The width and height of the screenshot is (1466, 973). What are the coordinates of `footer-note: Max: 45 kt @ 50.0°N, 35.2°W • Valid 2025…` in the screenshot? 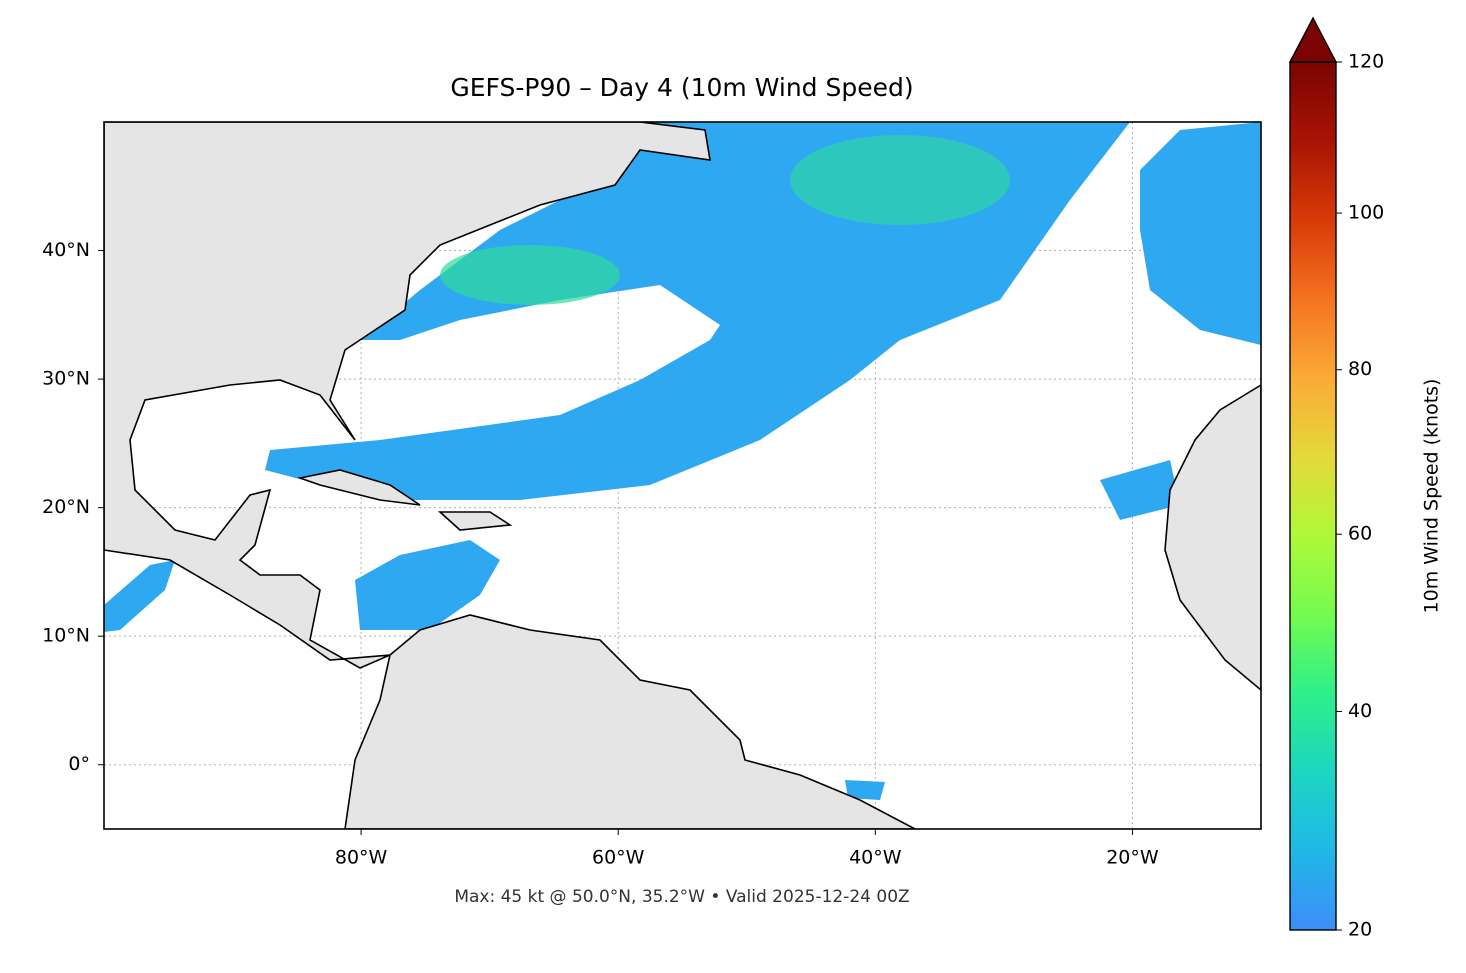 It's located at (681, 897).